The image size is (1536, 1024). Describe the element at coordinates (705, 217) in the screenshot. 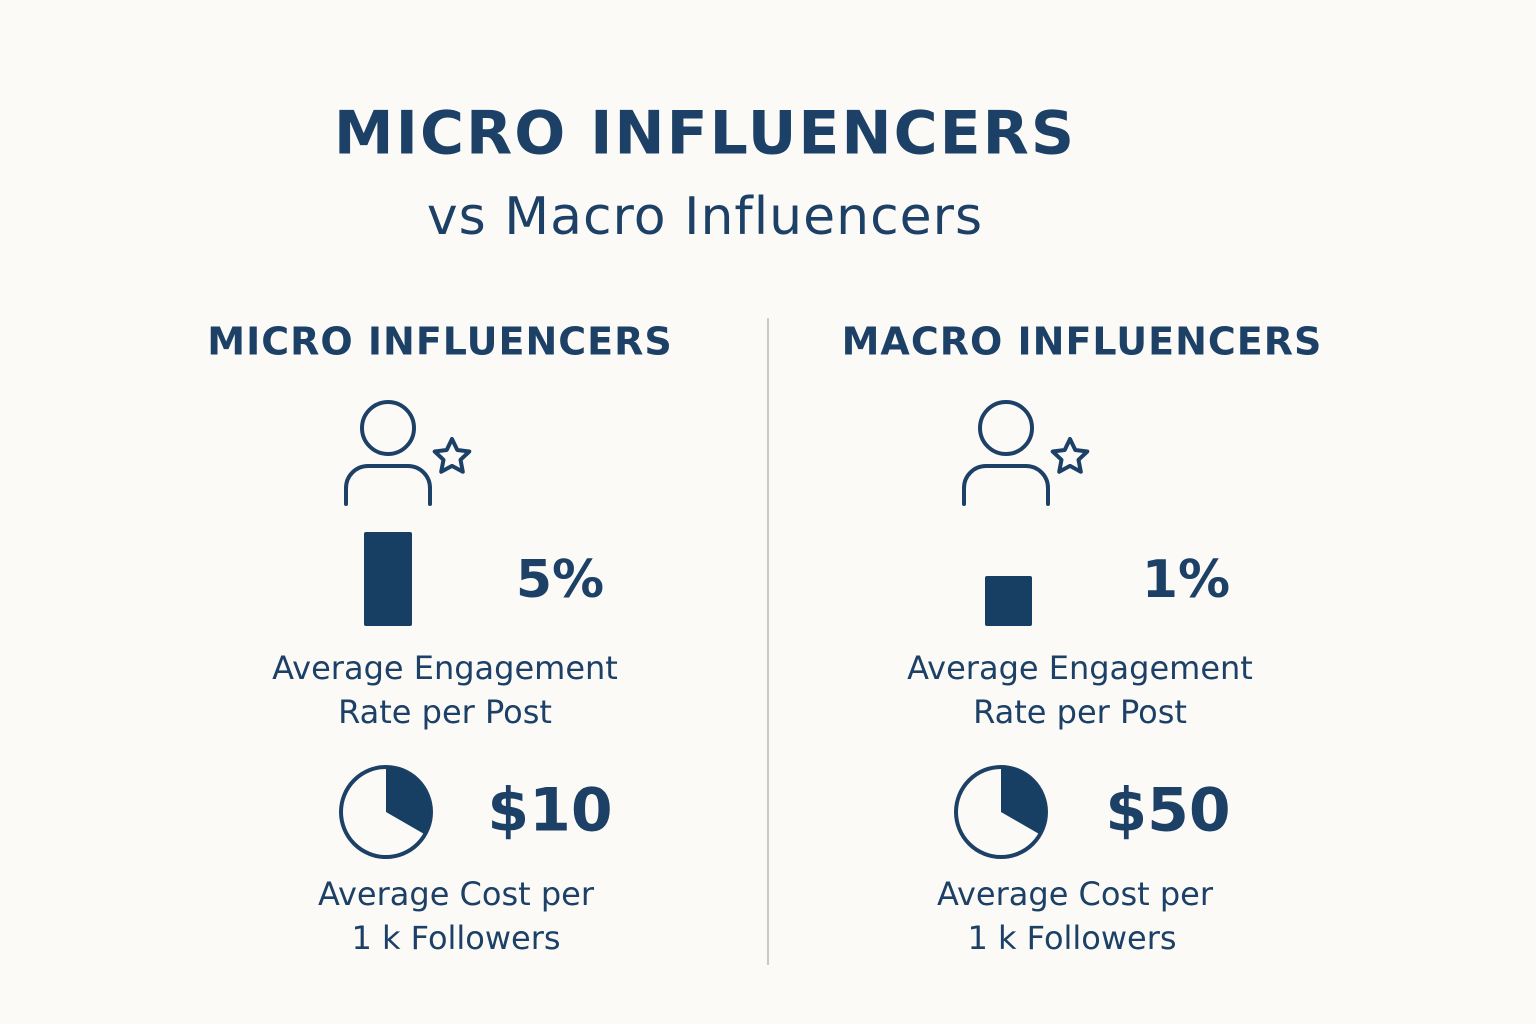

I see `subtitle: vs Macro Influencers` at that location.